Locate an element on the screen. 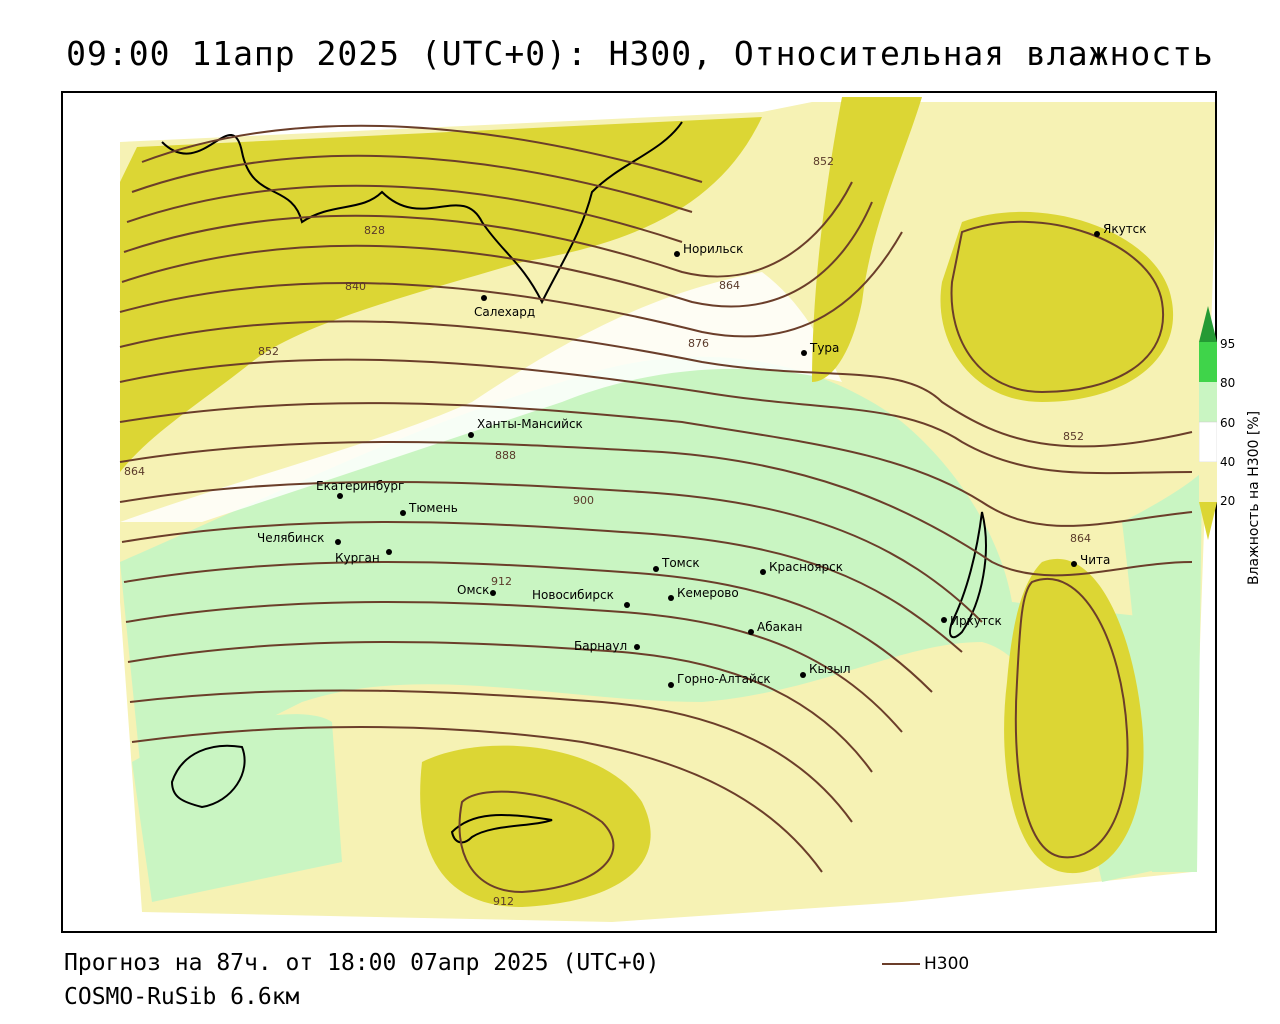 The width and height of the screenshot is (1280, 1024). city-label: Омск is located at coordinates (473, 590).